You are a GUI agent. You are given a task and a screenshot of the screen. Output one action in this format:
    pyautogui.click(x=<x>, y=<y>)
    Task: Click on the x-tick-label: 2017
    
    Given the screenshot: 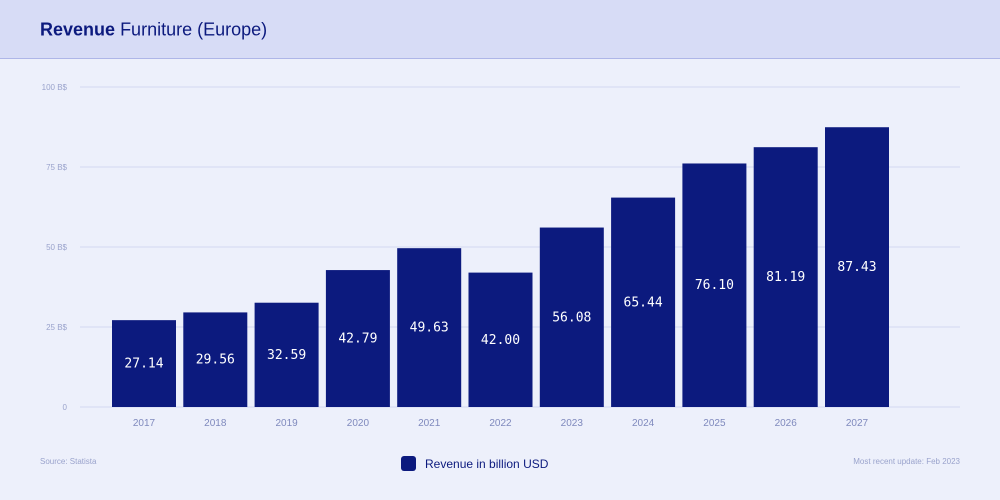 What is the action you would take?
    pyautogui.click(x=144, y=423)
    